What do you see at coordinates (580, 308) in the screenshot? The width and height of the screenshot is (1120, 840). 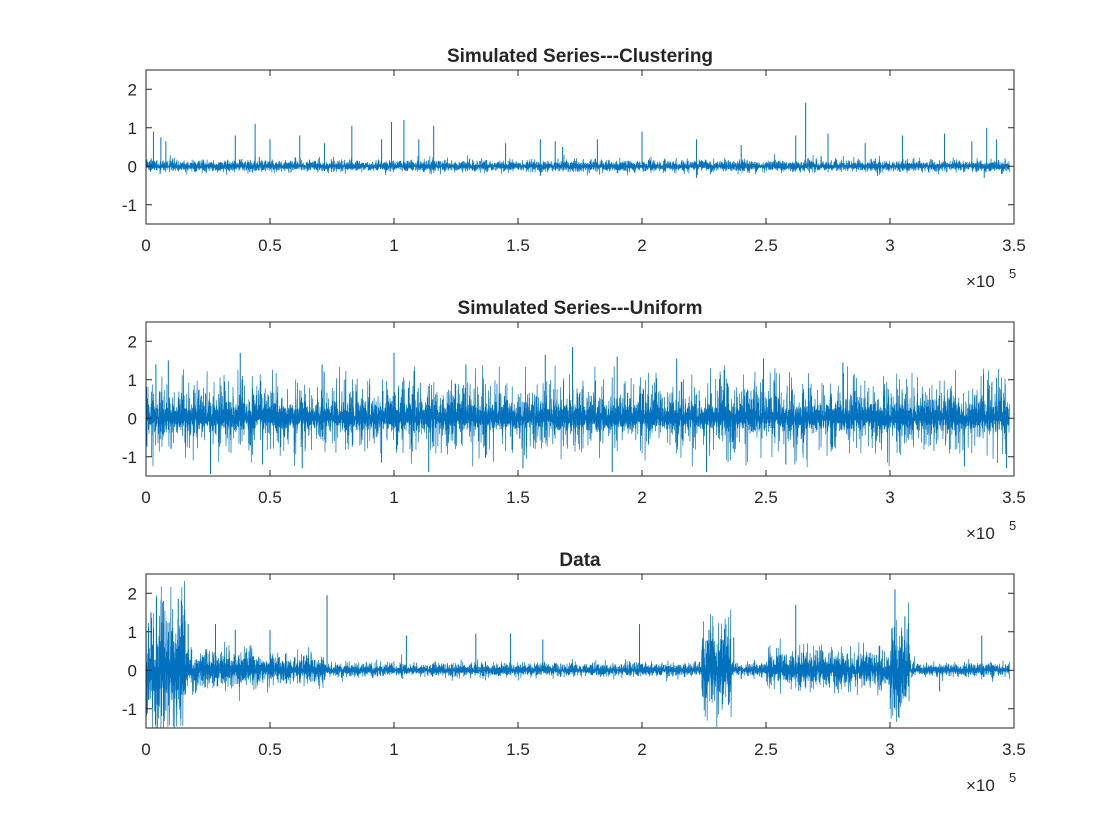 I see `chart-title: Simulated Series---Uniform` at bounding box center [580, 308].